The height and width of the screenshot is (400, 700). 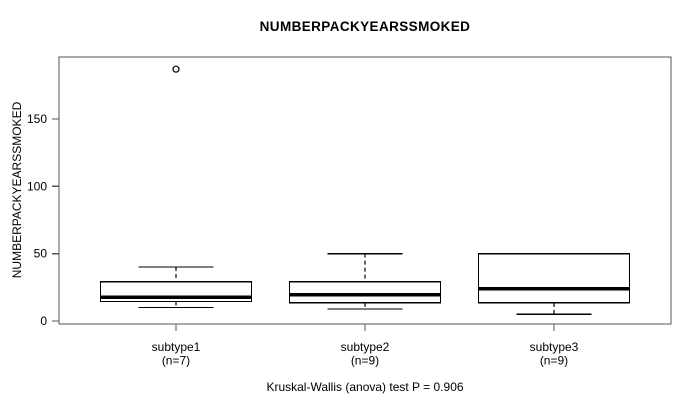 What do you see at coordinates (554, 310) in the screenshot?
I see `boxplot-group: subtype3(n=9)` at bounding box center [554, 310].